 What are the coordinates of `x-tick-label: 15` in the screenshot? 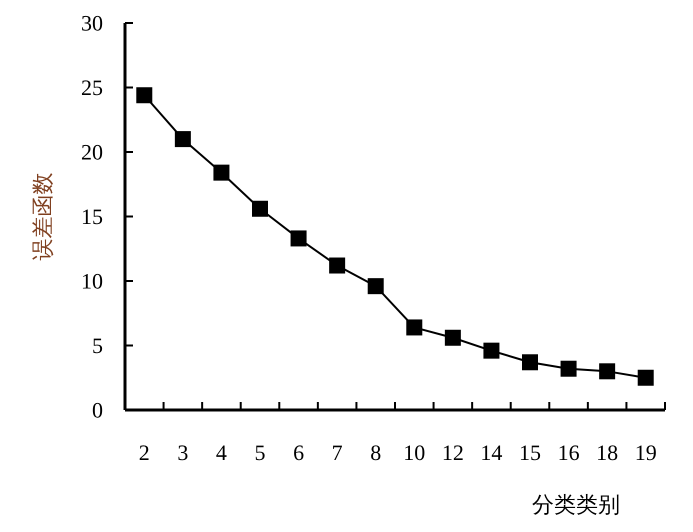 It's located at (530, 452).